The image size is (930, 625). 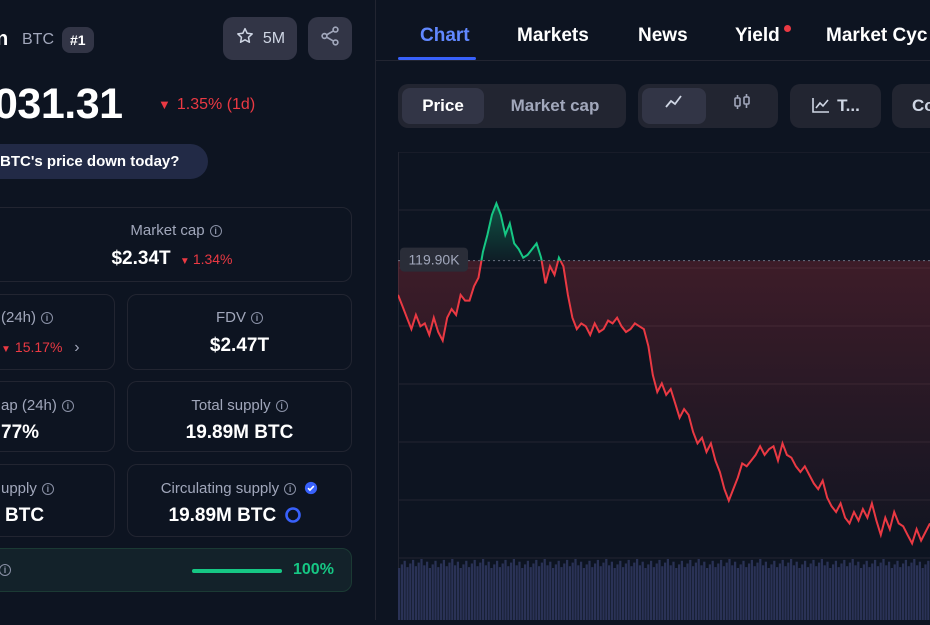 What do you see at coordinates (821, 109) in the screenshot?
I see `trend-chart-icon` at bounding box center [821, 109].